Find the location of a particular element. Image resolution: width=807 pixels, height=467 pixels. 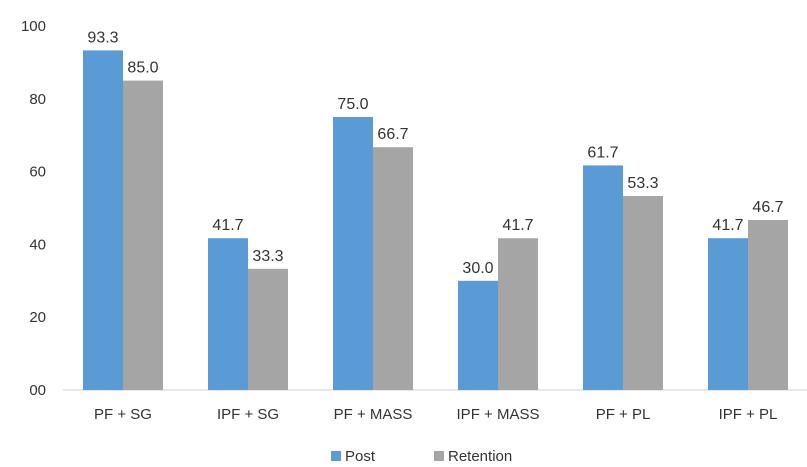

y-tick-label: 40 is located at coordinates (37, 244).